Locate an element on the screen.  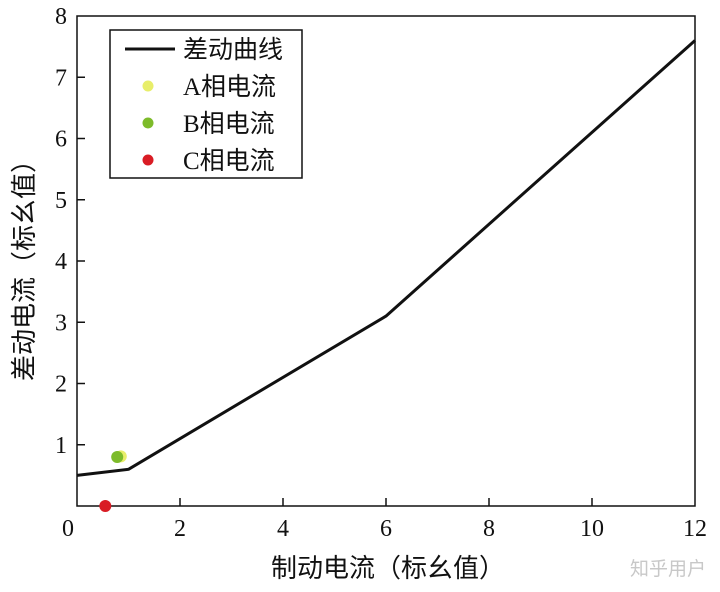
y-tick-label: 8 is located at coordinates (61, 17).